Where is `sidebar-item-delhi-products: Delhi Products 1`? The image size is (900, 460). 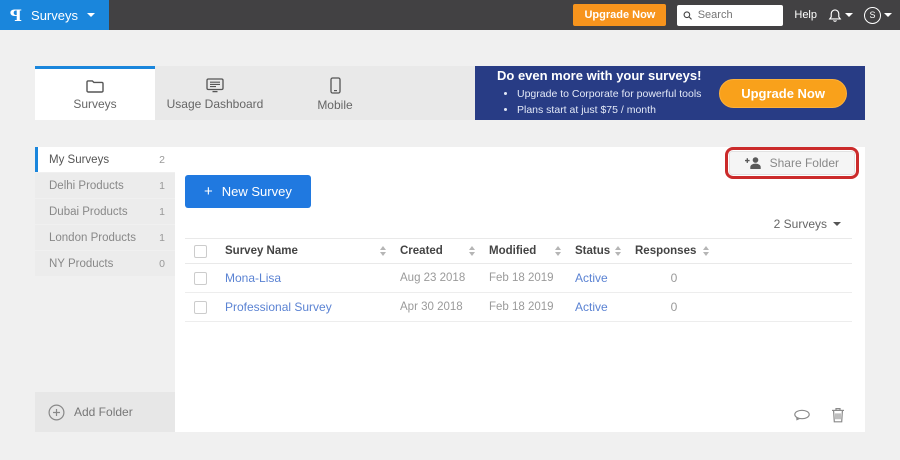 sidebar-item-delhi-products: Delhi Products 1 is located at coordinates (105, 185).